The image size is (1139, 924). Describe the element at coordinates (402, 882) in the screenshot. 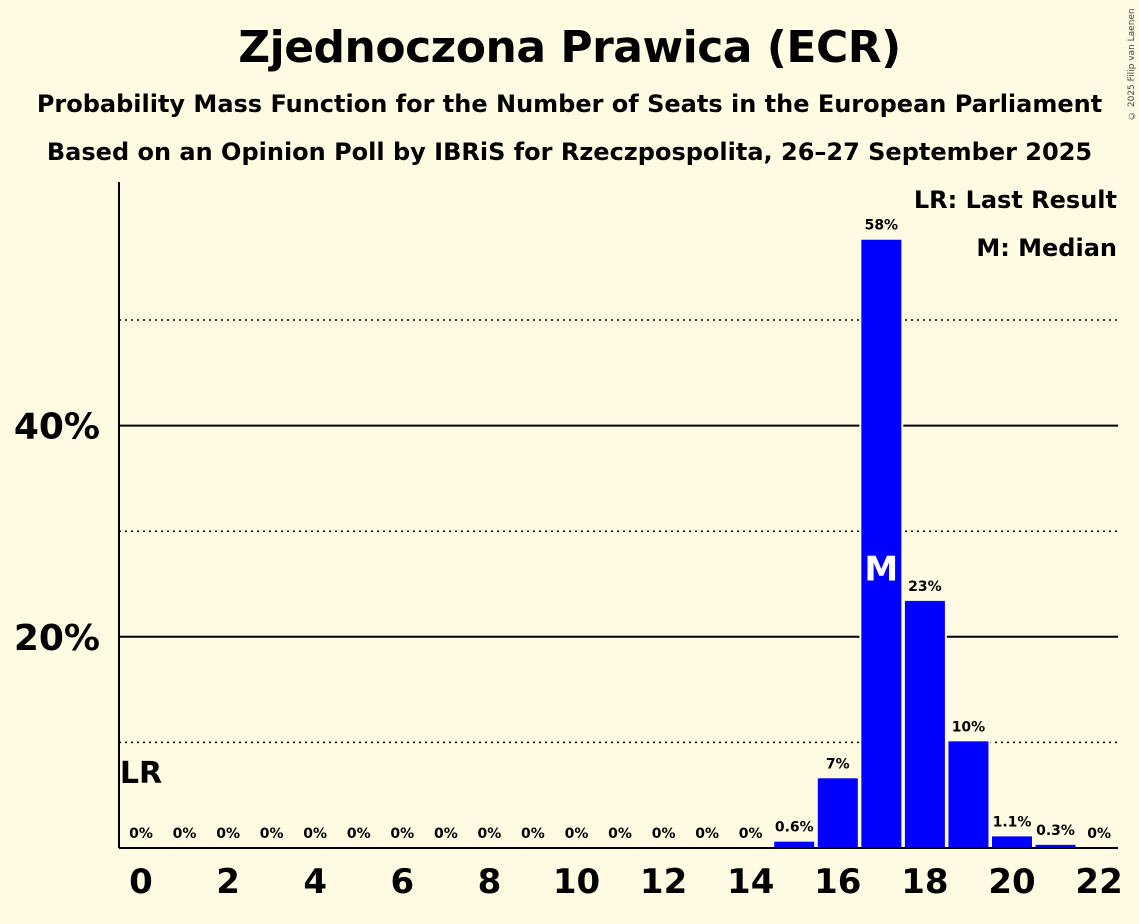

I see `x-tick-label: 6` at that location.